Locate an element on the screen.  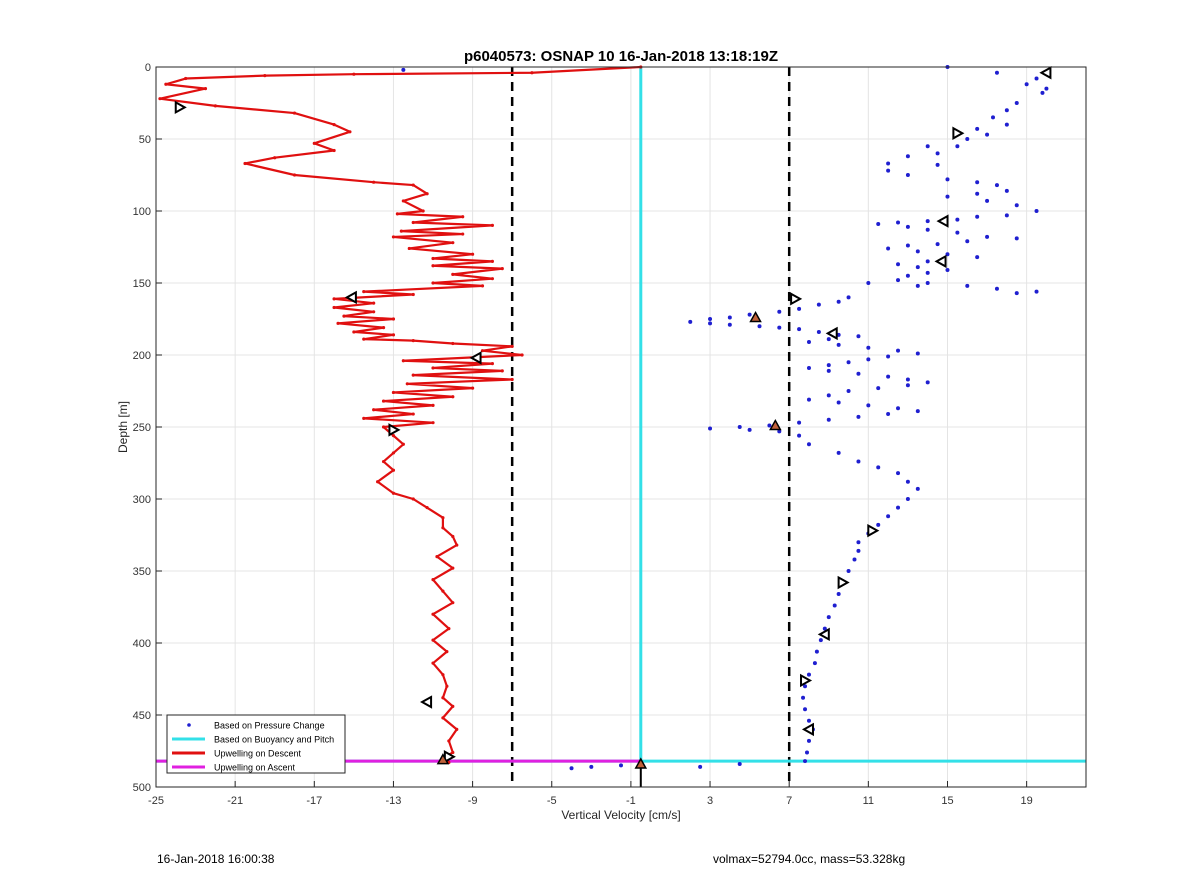
y-tick-label: 500 is located at coordinates (142, 788).